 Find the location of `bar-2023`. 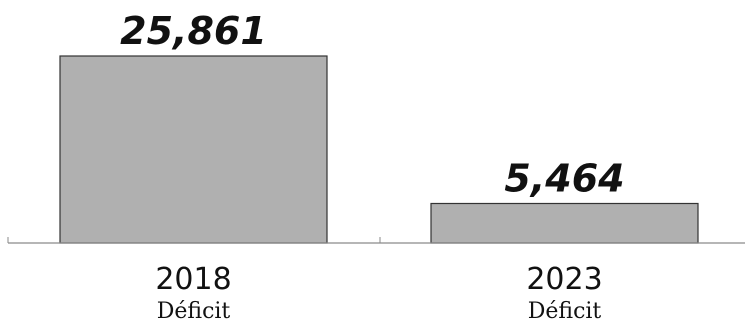

bar-2023 is located at coordinates (564, 223).